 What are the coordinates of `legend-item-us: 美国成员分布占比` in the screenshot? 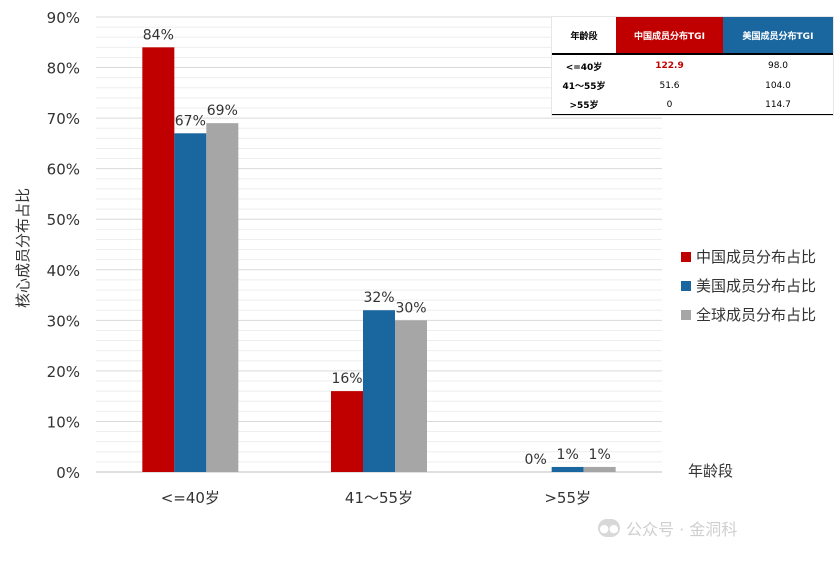 It's located at (748, 285).